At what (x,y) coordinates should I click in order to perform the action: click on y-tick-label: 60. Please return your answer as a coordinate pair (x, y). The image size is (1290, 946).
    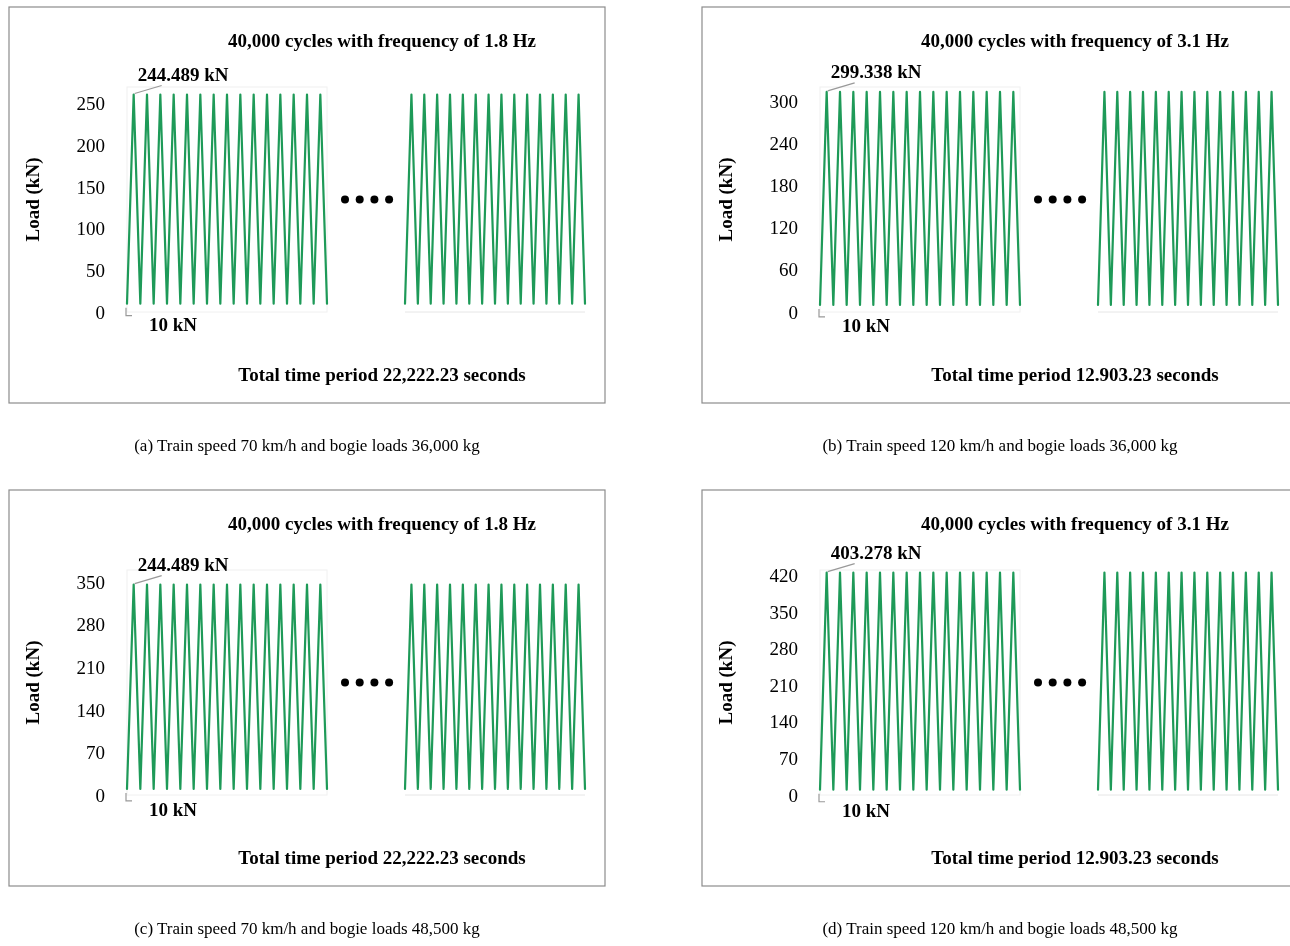
    Looking at the image, I should click on (788, 270).